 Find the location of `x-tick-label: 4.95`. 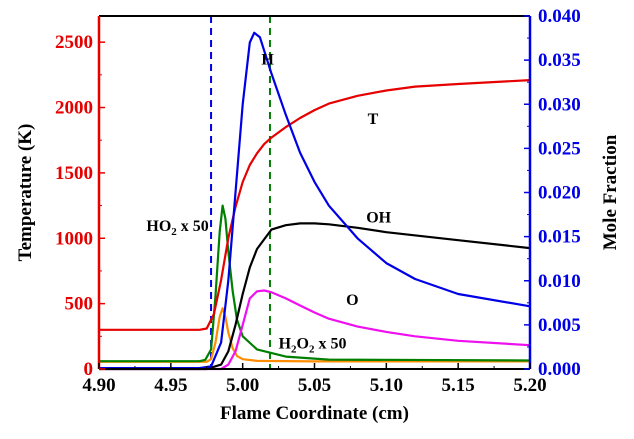

x-tick-label: 4.95 is located at coordinates (170, 385).